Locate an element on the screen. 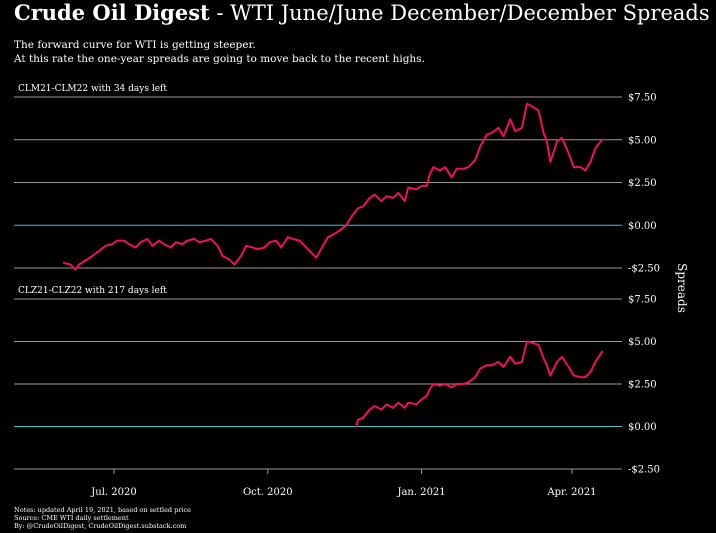  panel-2-label: CLZ21-CLZ22 with 217 days left is located at coordinates (92, 291).